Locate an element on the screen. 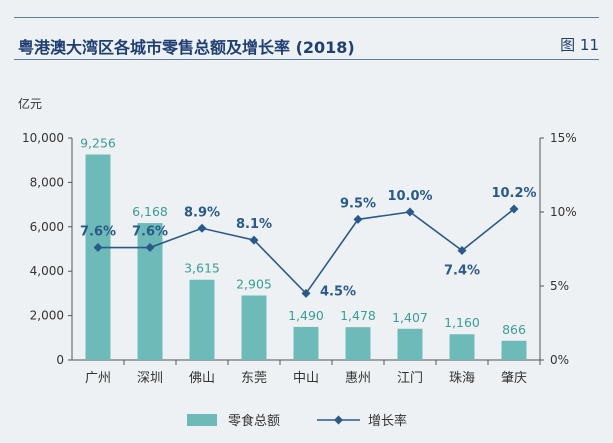 Image resolution: width=613 pixels, height=443 pixels. bar-value-label: 2,905 is located at coordinates (254, 284).